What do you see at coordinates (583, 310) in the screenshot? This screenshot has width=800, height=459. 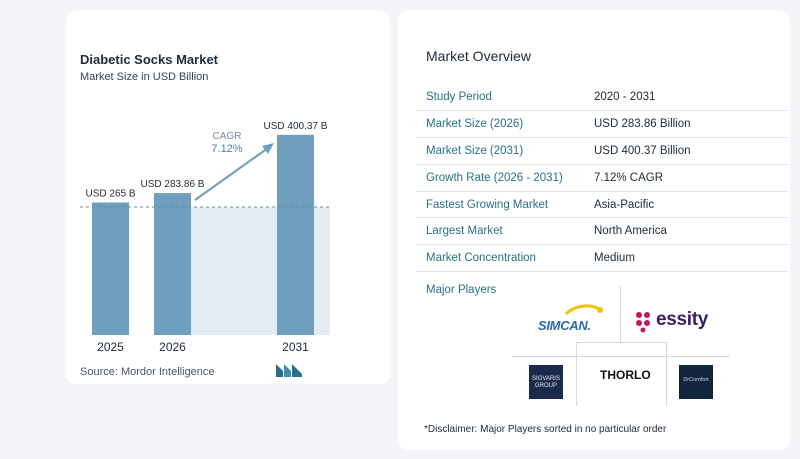 I see `simcan-logo-icon` at bounding box center [583, 310].